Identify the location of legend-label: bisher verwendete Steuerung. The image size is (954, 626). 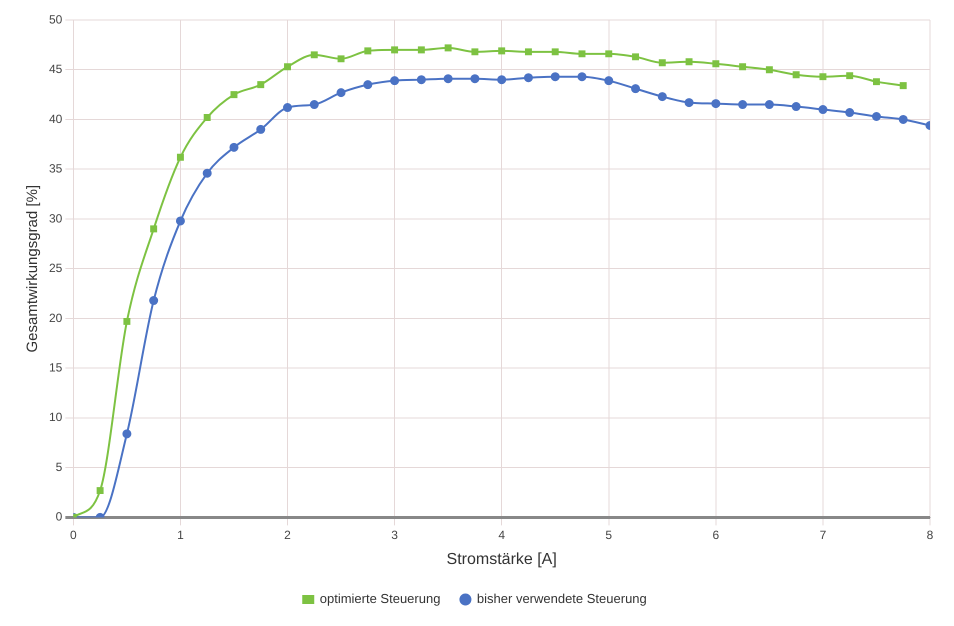
(561, 598).